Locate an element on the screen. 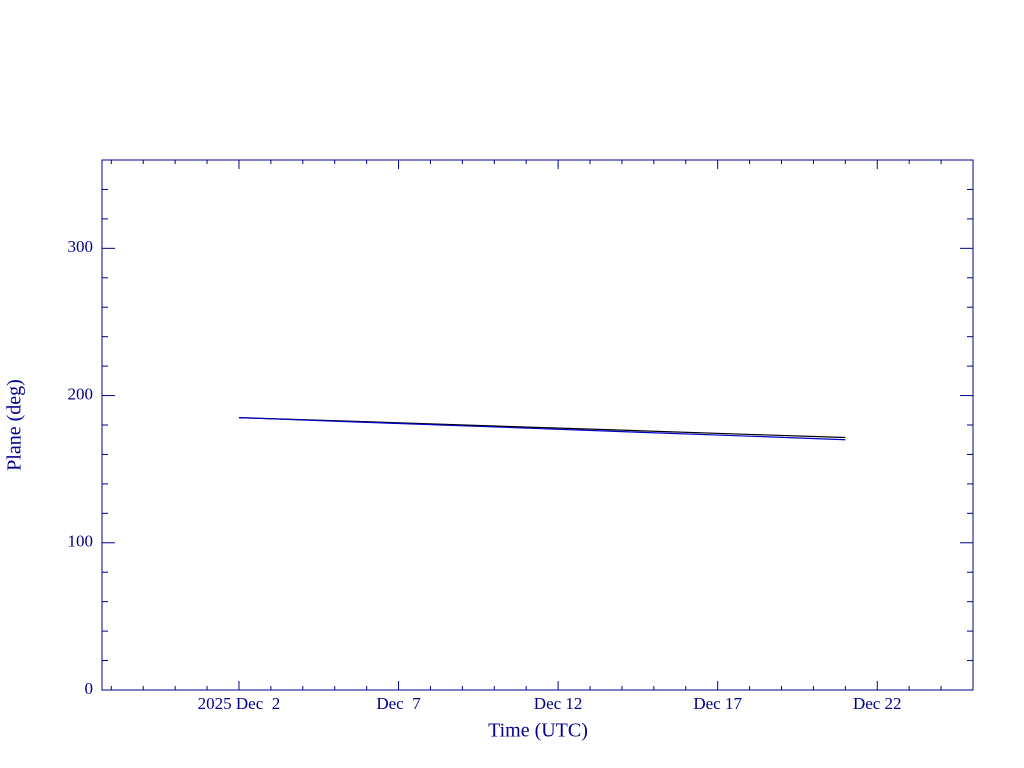  x-tick-label: Dec 22 is located at coordinates (877, 703).